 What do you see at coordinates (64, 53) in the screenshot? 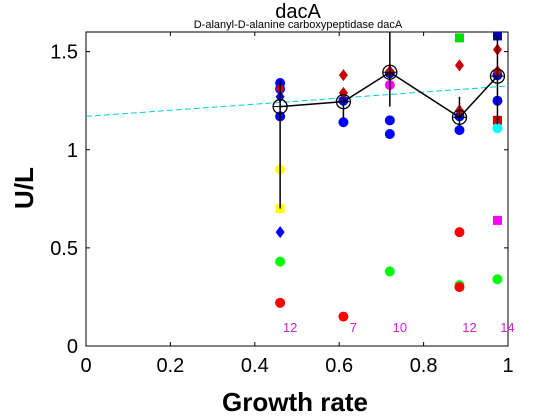
I see `y-tick-label: 1.5` at bounding box center [64, 53].